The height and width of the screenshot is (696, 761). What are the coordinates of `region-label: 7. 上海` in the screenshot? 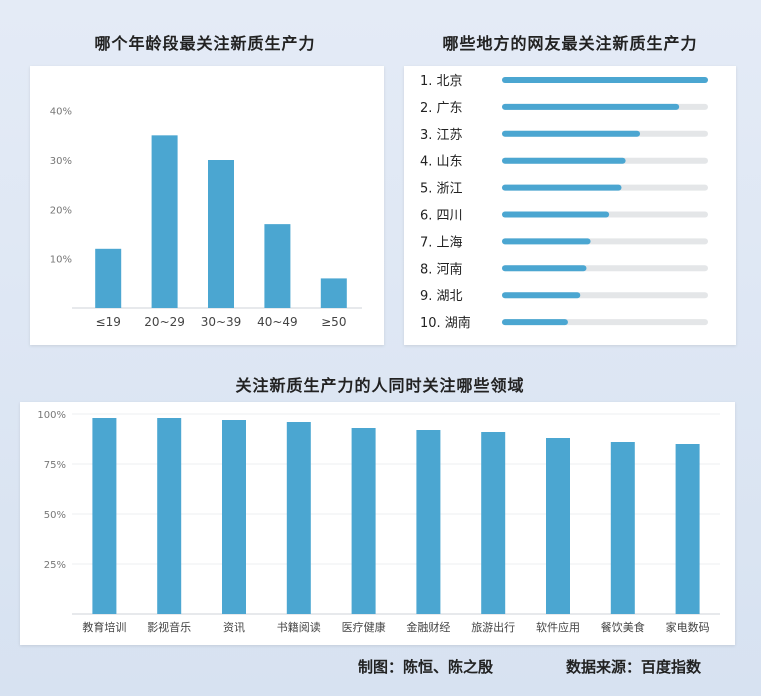 It's located at (441, 242).